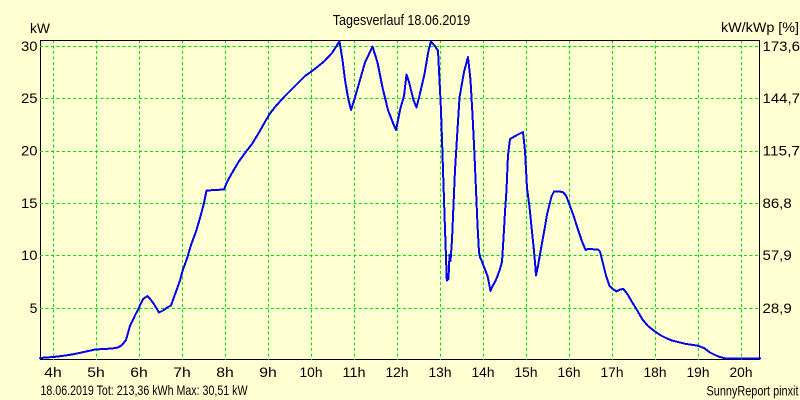  What do you see at coordinates (655, 372) in the screenshot?
I see `svg-text: 18h` at bounding box center [655, 372].